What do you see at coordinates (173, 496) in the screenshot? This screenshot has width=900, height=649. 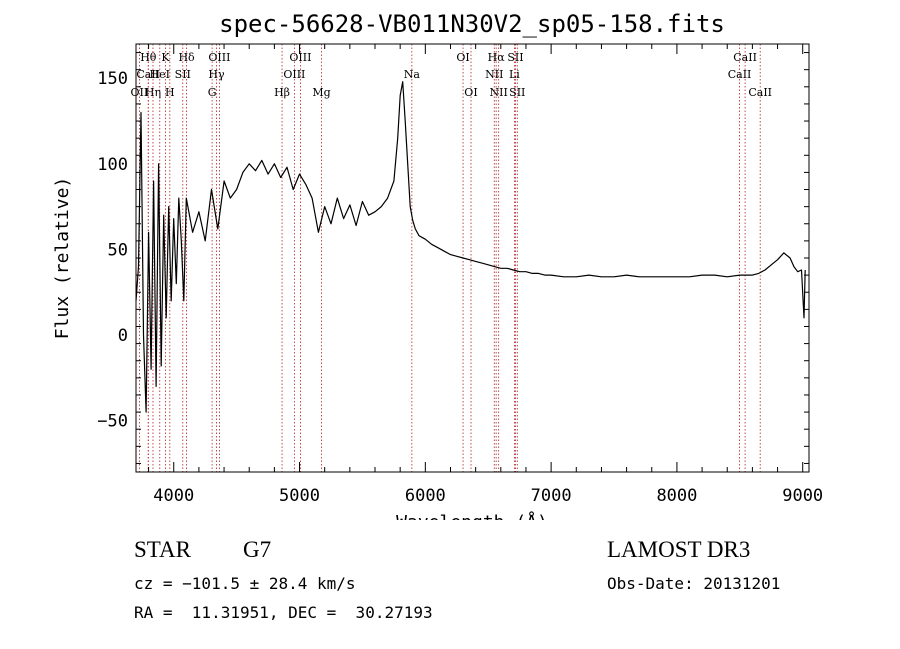 I see `x-tick-label-4000: 4000` at bounding box center [173, 496].